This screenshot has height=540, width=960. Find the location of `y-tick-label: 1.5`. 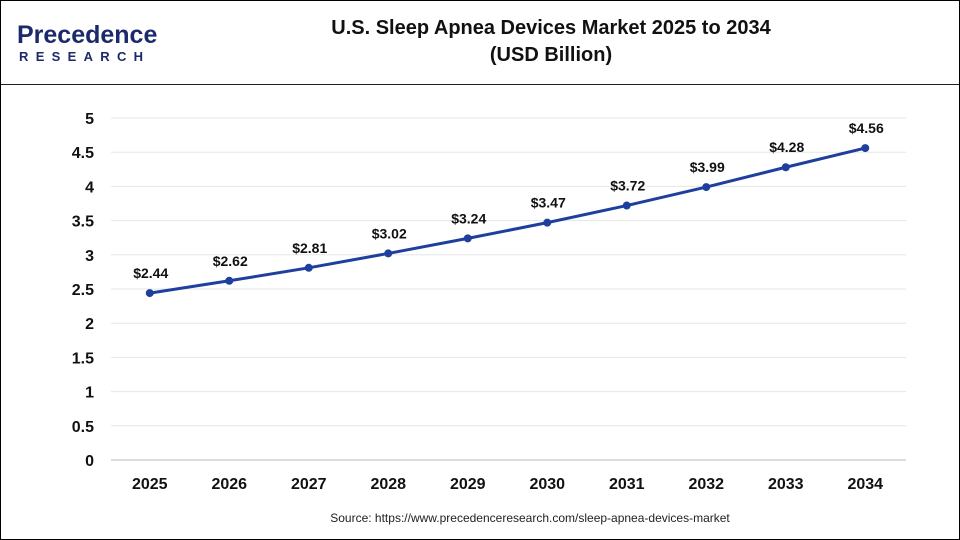

y-tick-label: 1.5 is located at coordinates (83, 358).